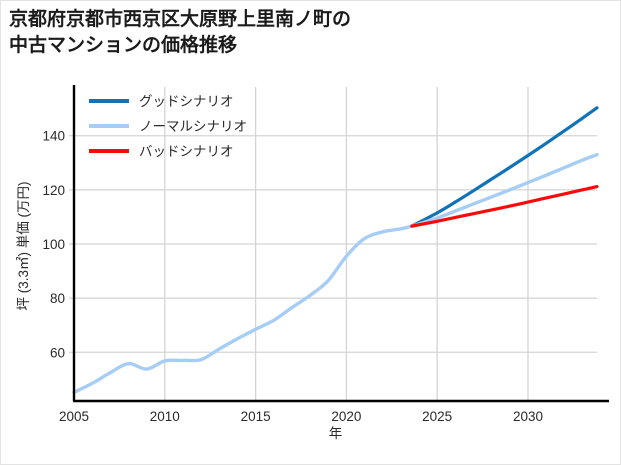 This screenshot has height=465, width=621. I want to click on y-axis-title: 坪 (3.3㎡) 単価 (万円), so click(23, 245).